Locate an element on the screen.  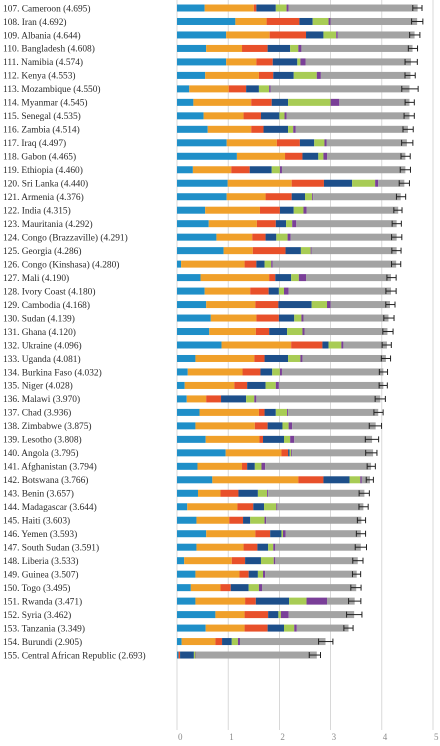
x-tick-label: 4 is located at coordinates (385, 737).